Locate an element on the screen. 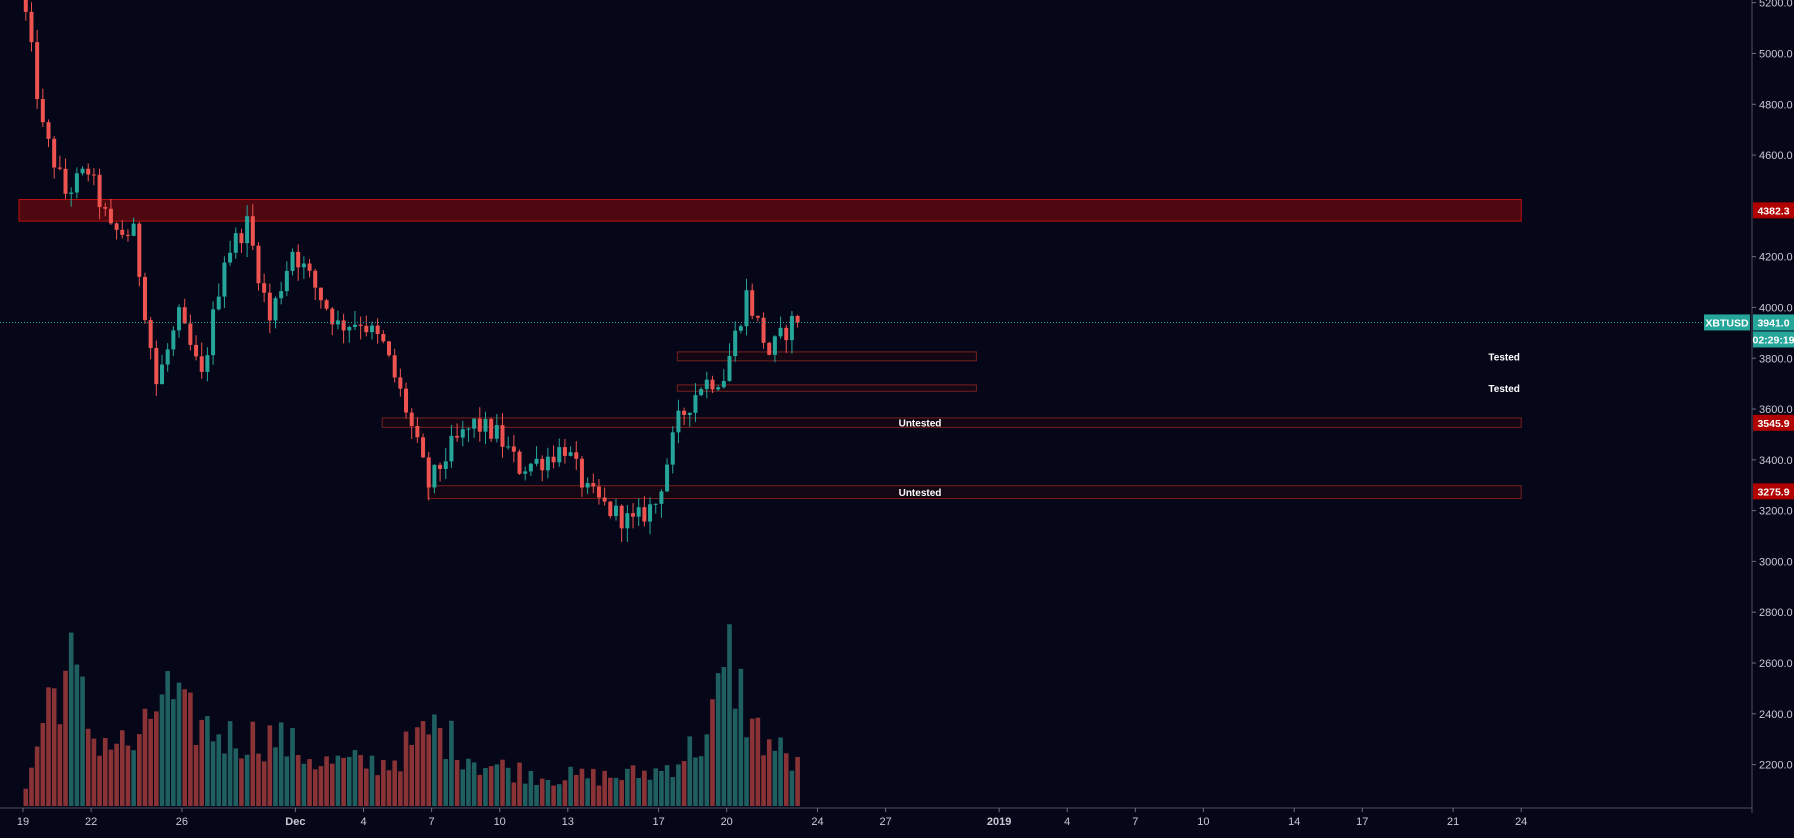 This screenshot has height=838, width=1794. price-badge-label: 3275.9 is located at coordinates (1773, 492).